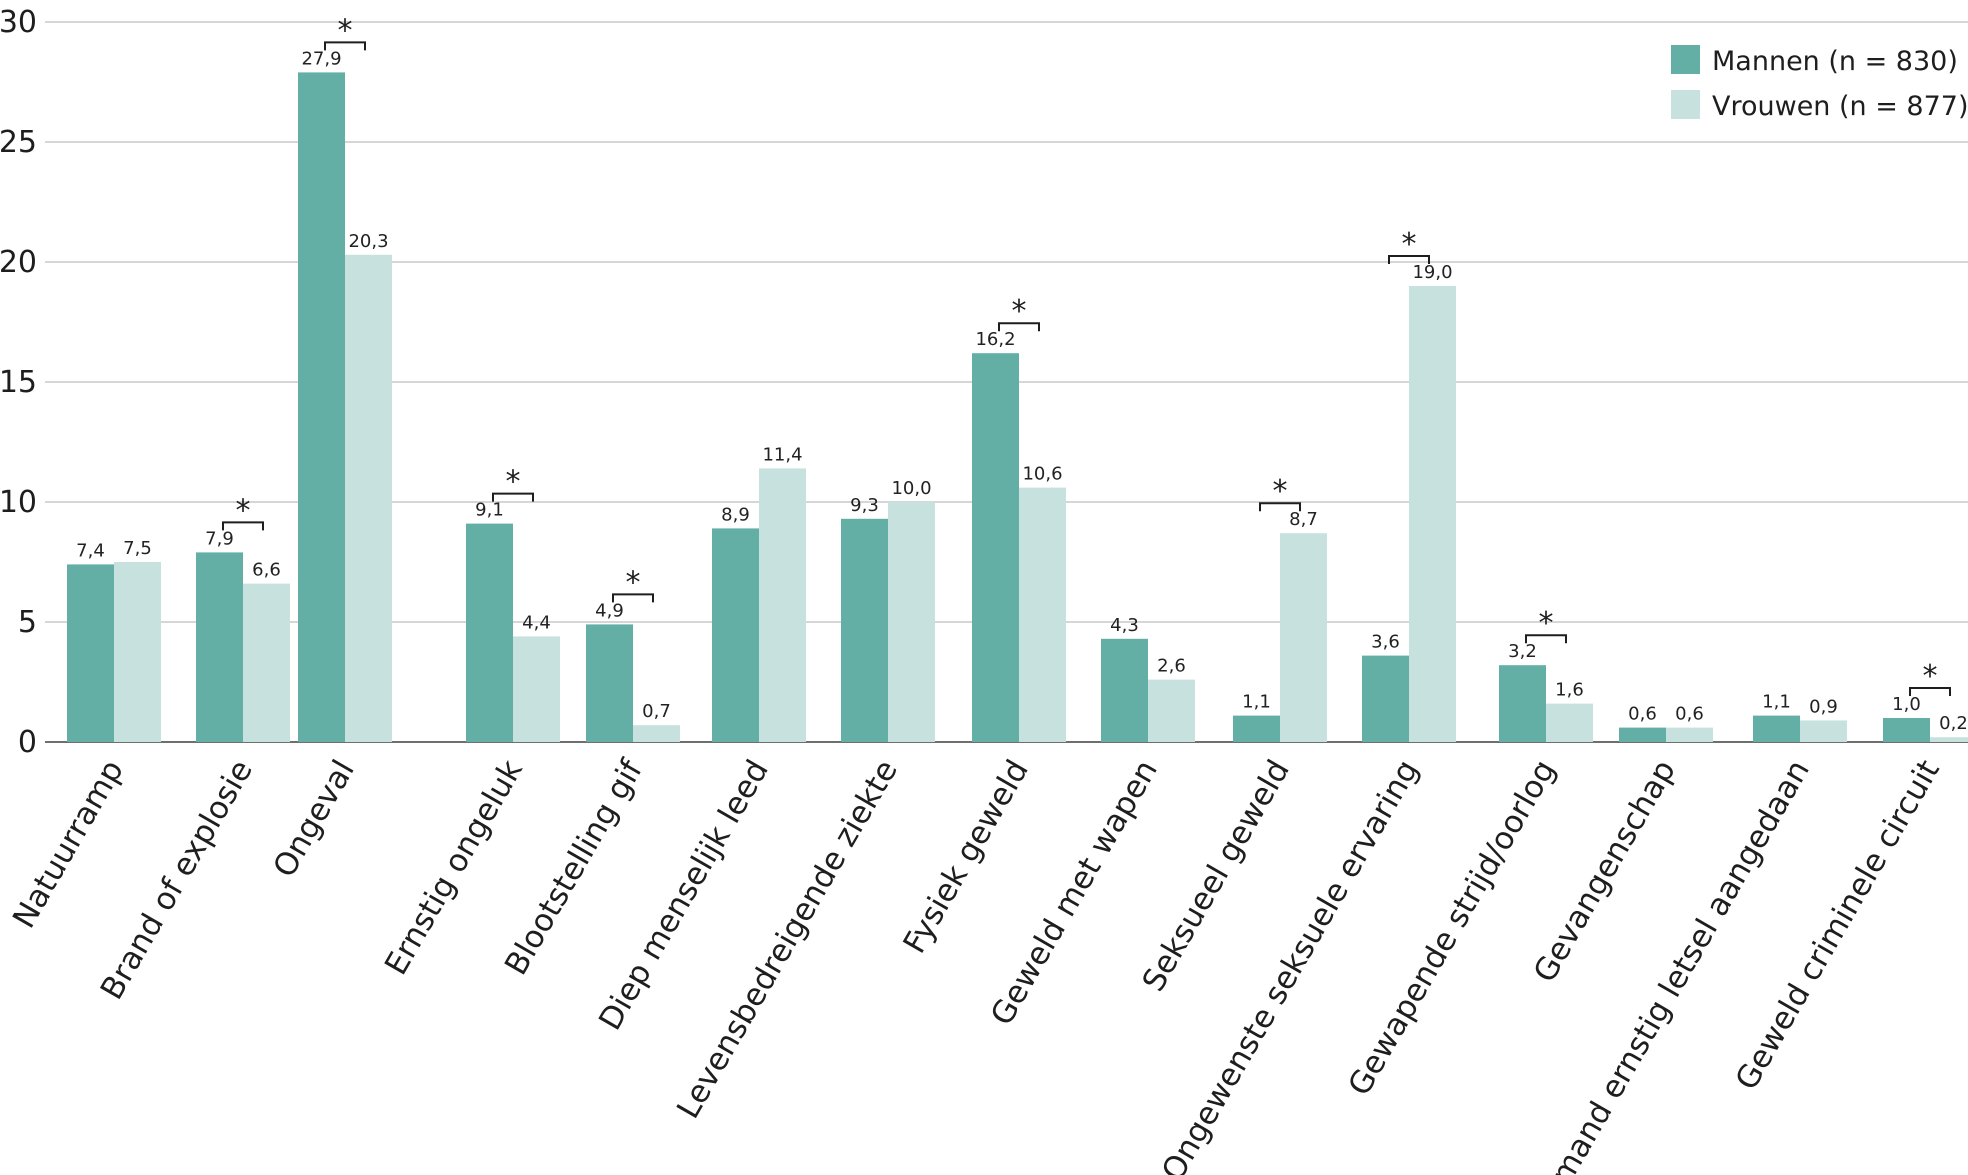 Image resolution: width=1968 pixels, height=1175 pixels. What do you see at coordinates (68, 844) in the screenshot?
I see `category-label: Natuurramp` at bounding box center [68, 844].